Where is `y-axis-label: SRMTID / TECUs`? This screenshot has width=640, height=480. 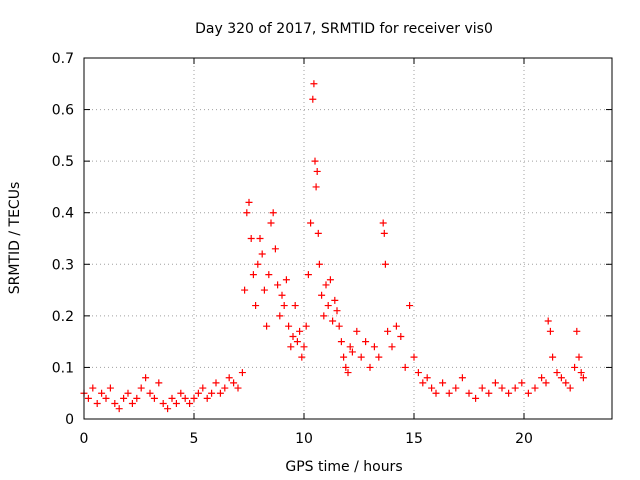 y-axis-label: SRMTID / TECUs is located at coordinates (15, 238).